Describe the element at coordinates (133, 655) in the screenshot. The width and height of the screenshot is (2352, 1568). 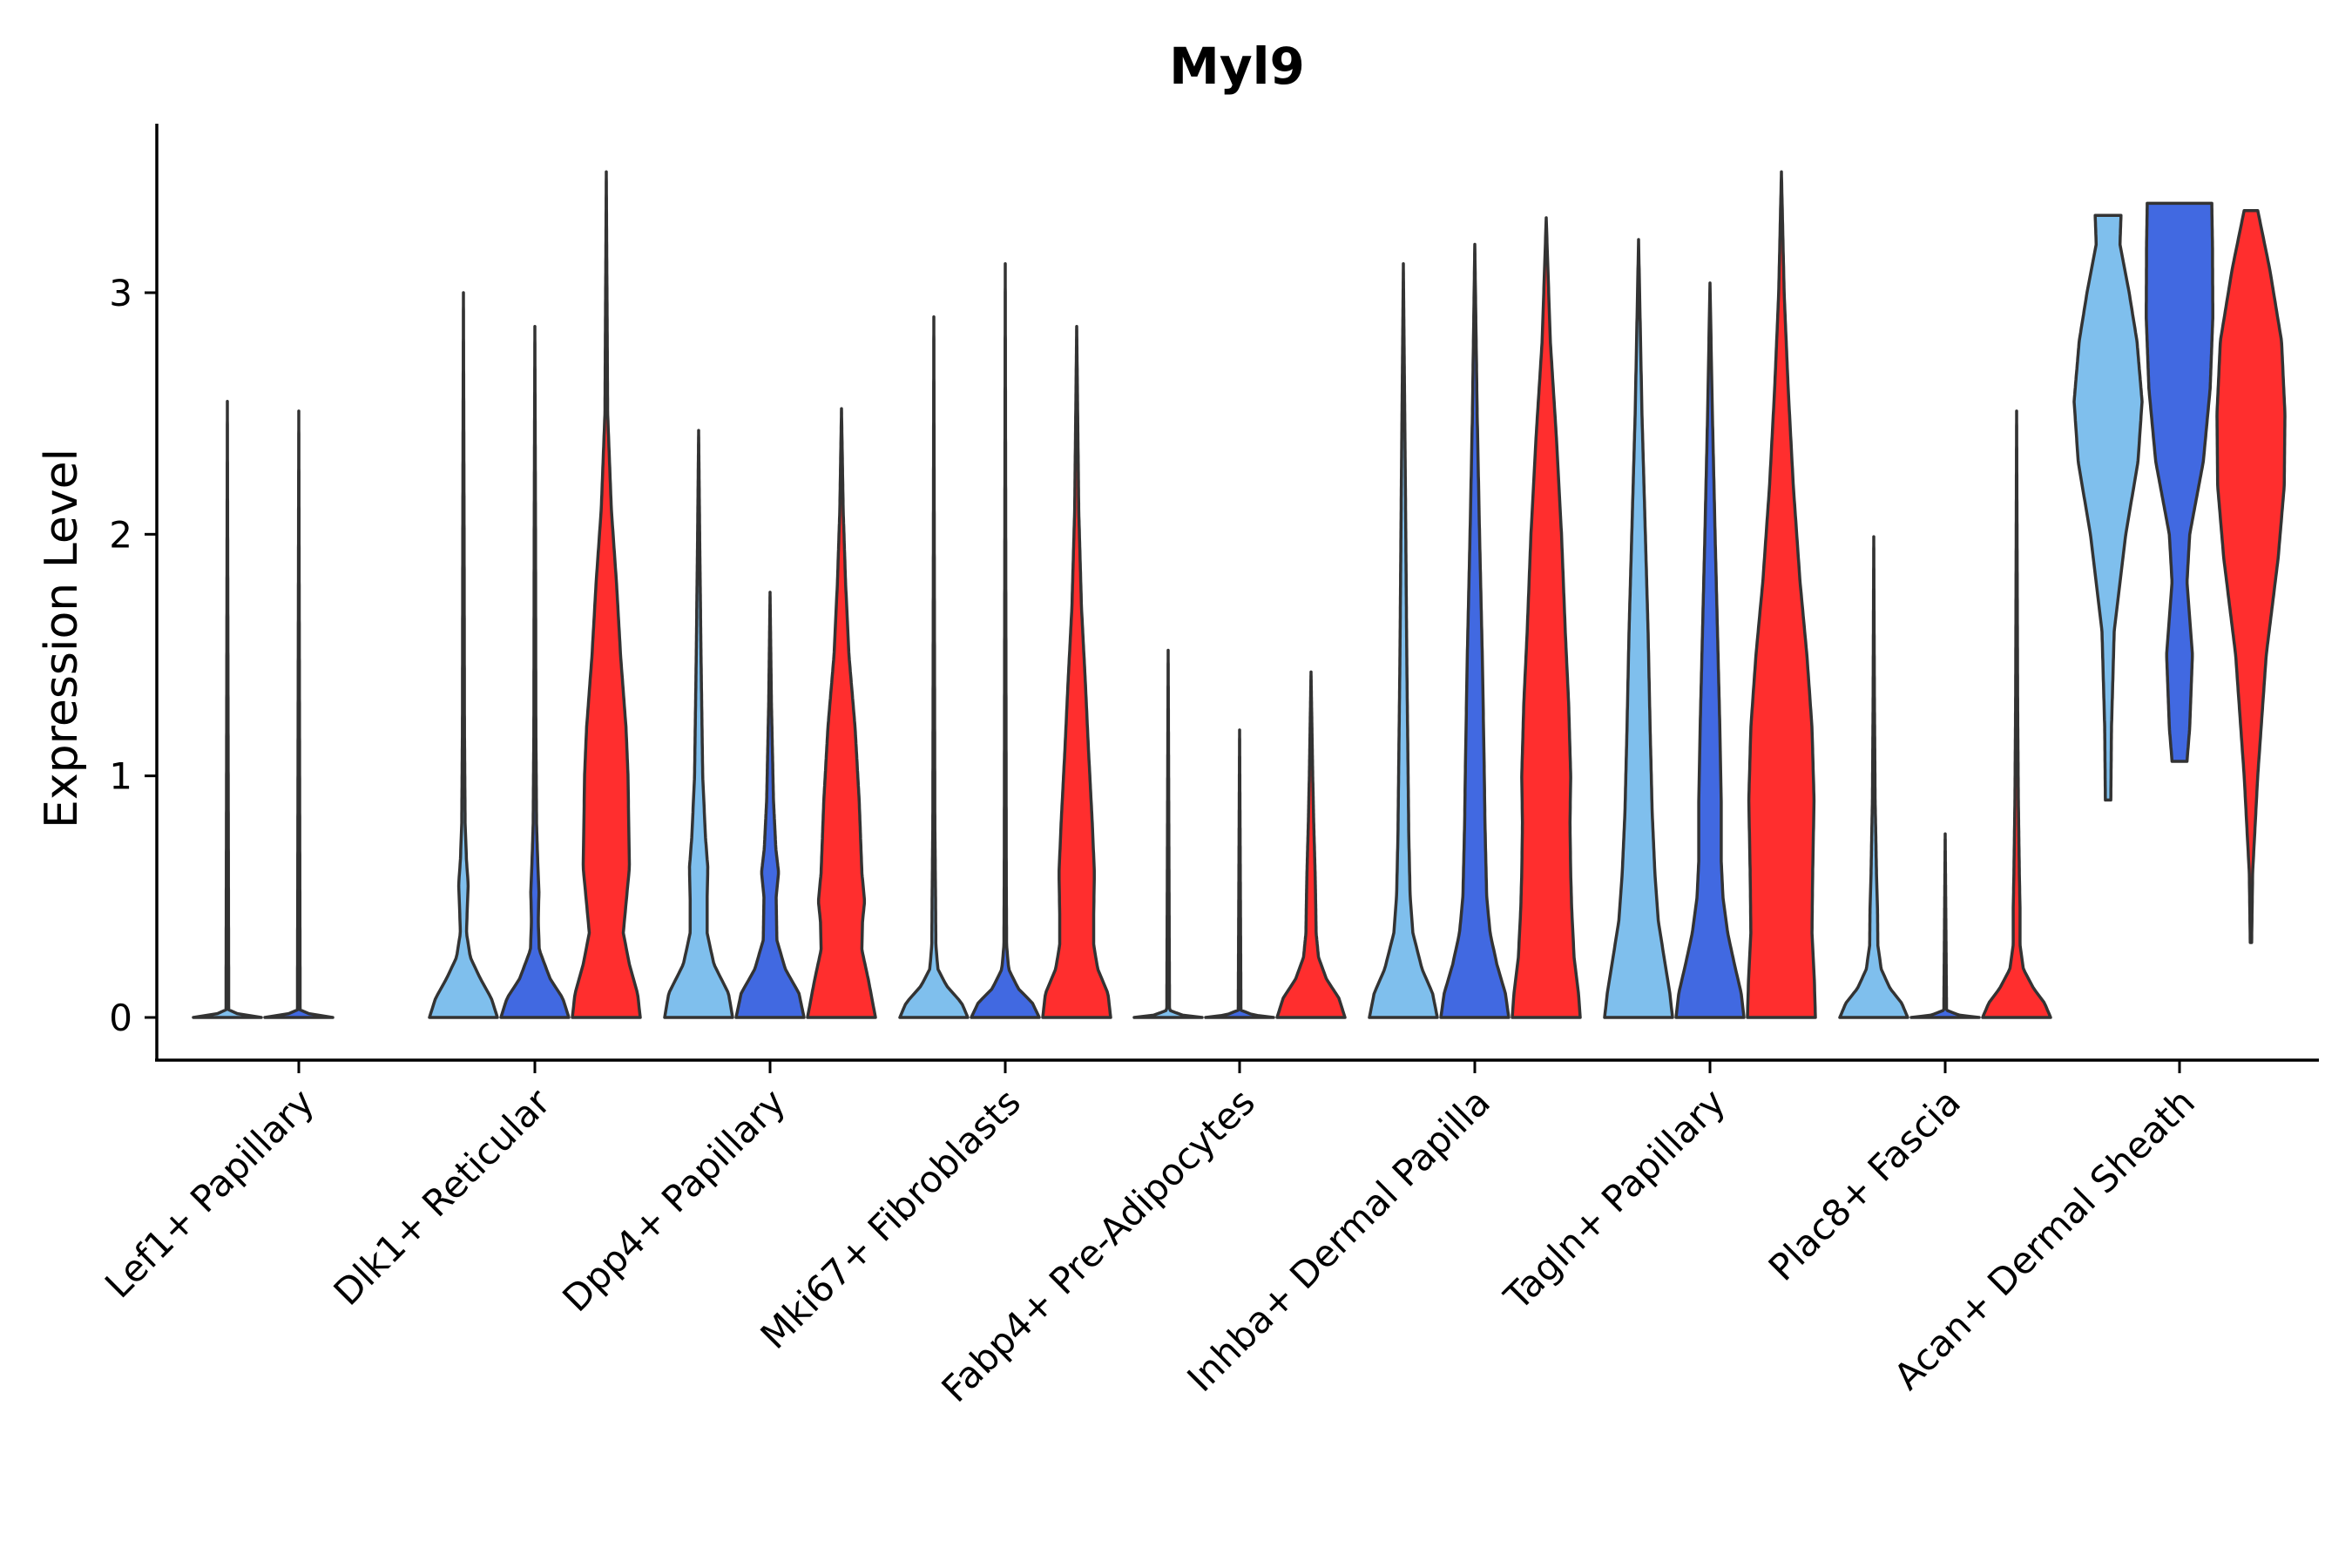
I see `y-ticks: 0 1 2 3` at that location.